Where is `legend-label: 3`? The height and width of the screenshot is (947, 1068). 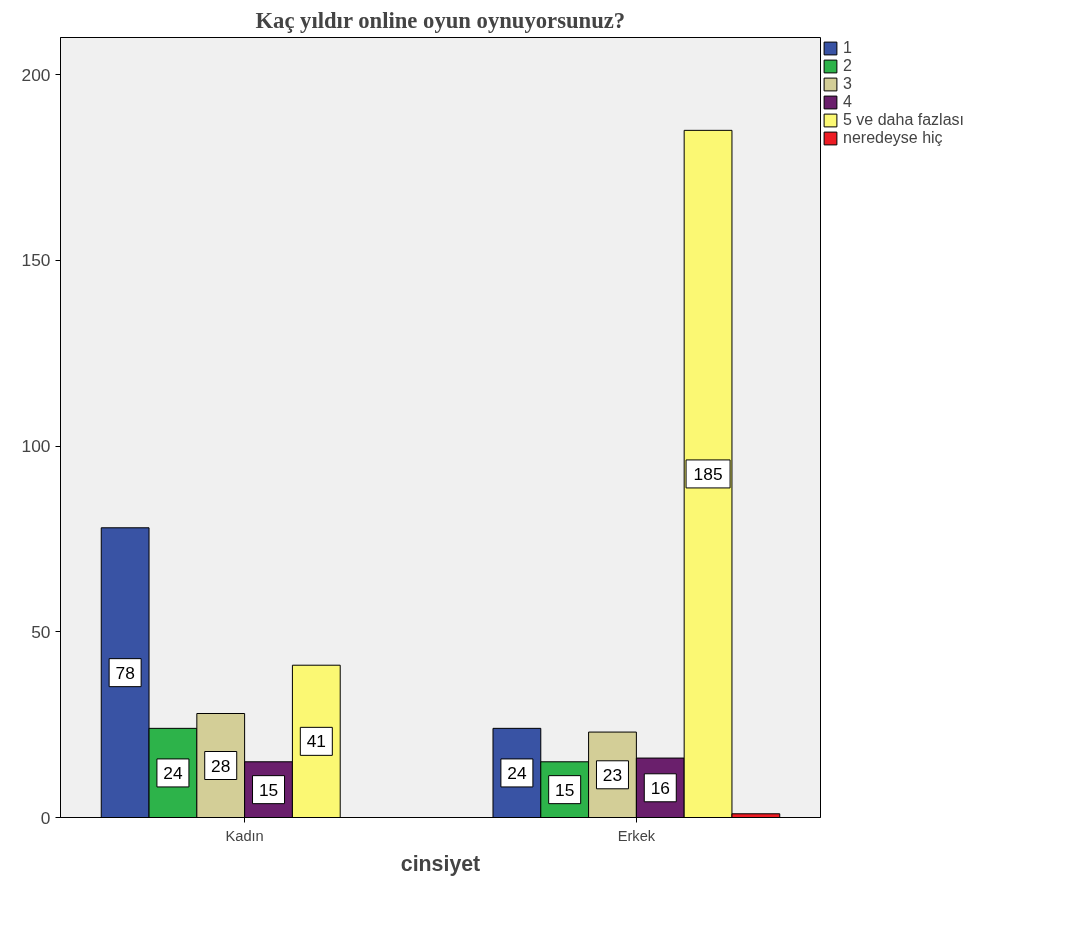 legend-label: 3 is located at coordinates (848, 84).